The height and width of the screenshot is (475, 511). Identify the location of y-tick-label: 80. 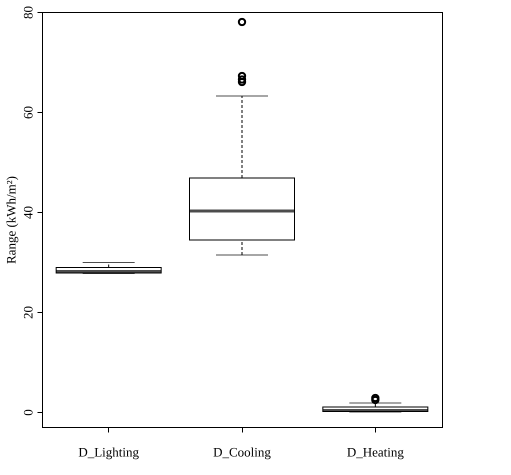
(28, 12).